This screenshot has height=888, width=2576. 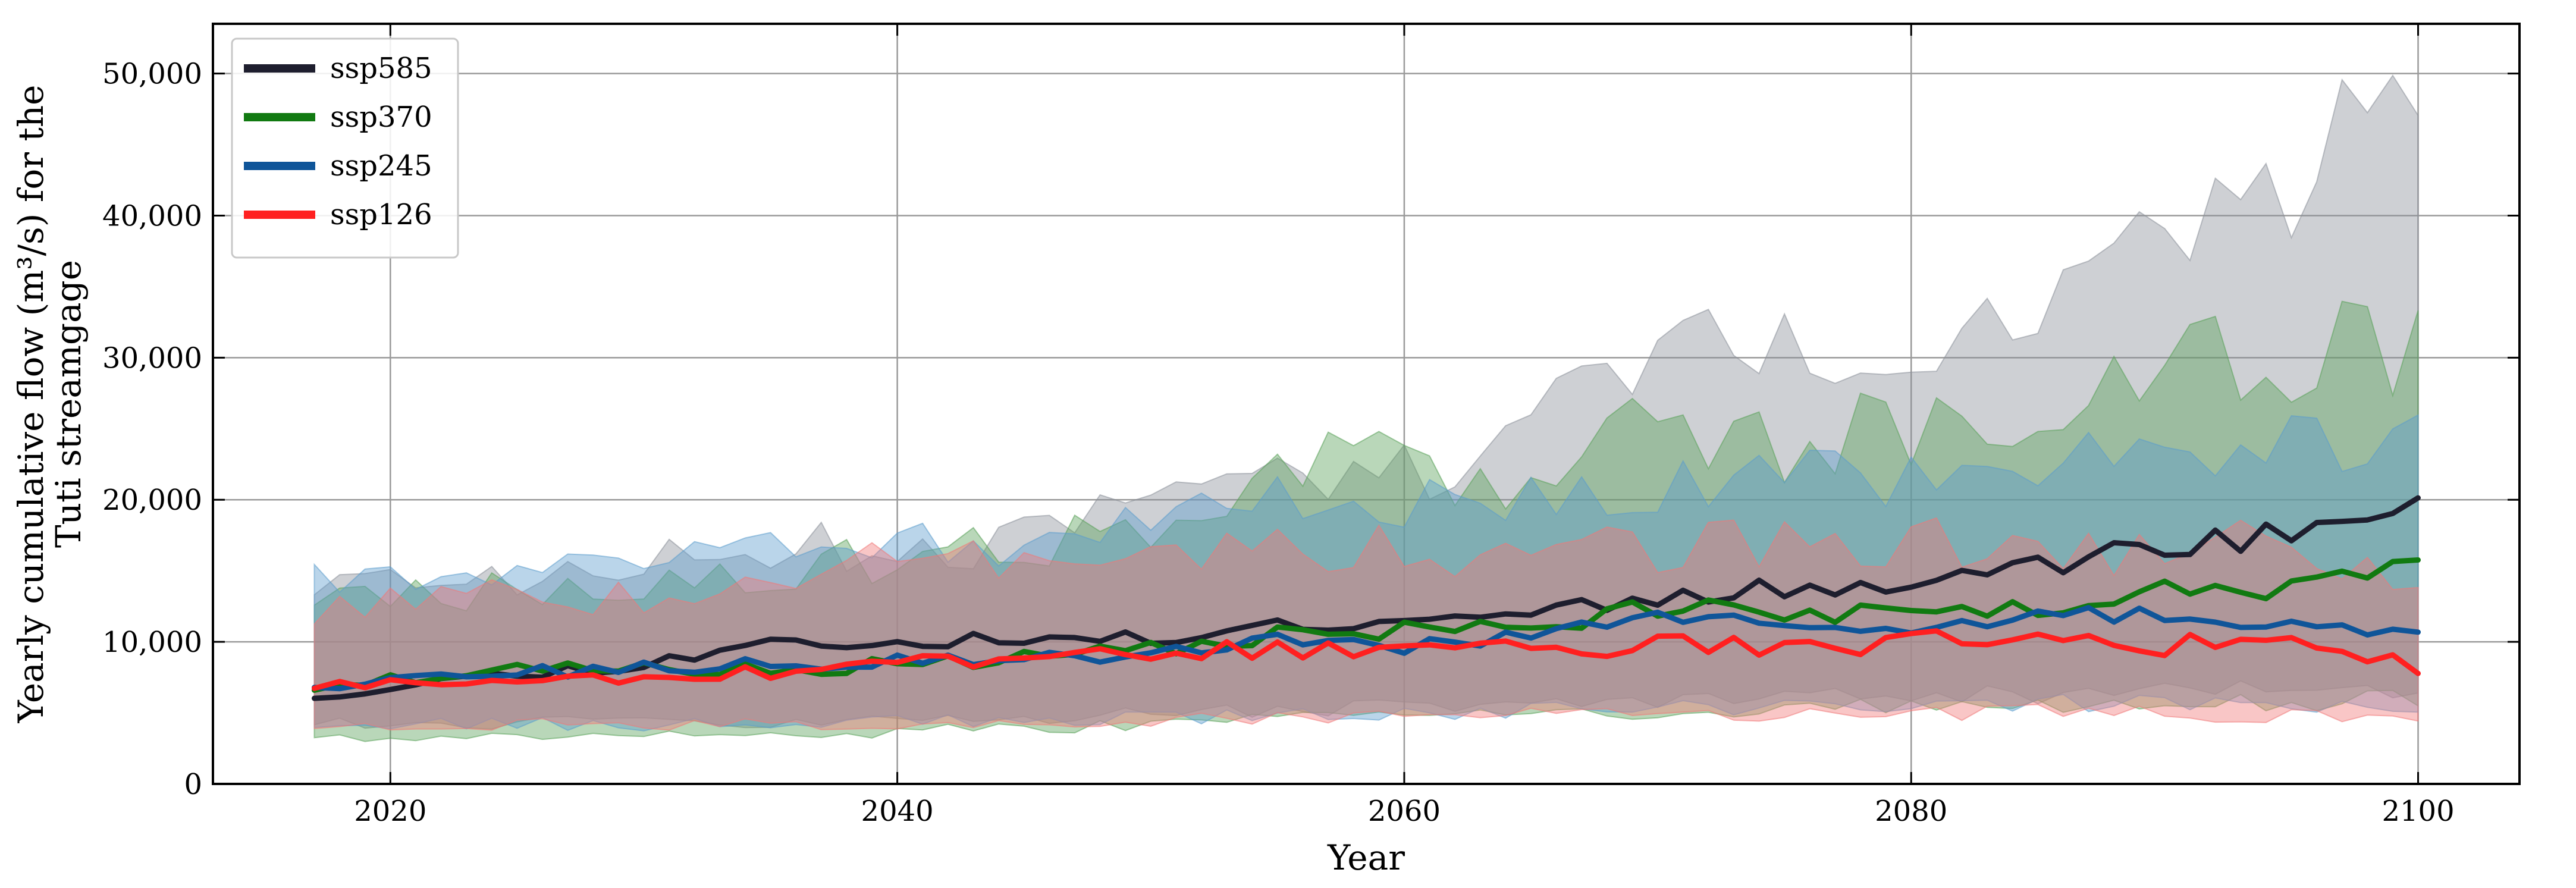 I want to click on legend-entry-ssp245: ssp245, so click(x=338, y=166).